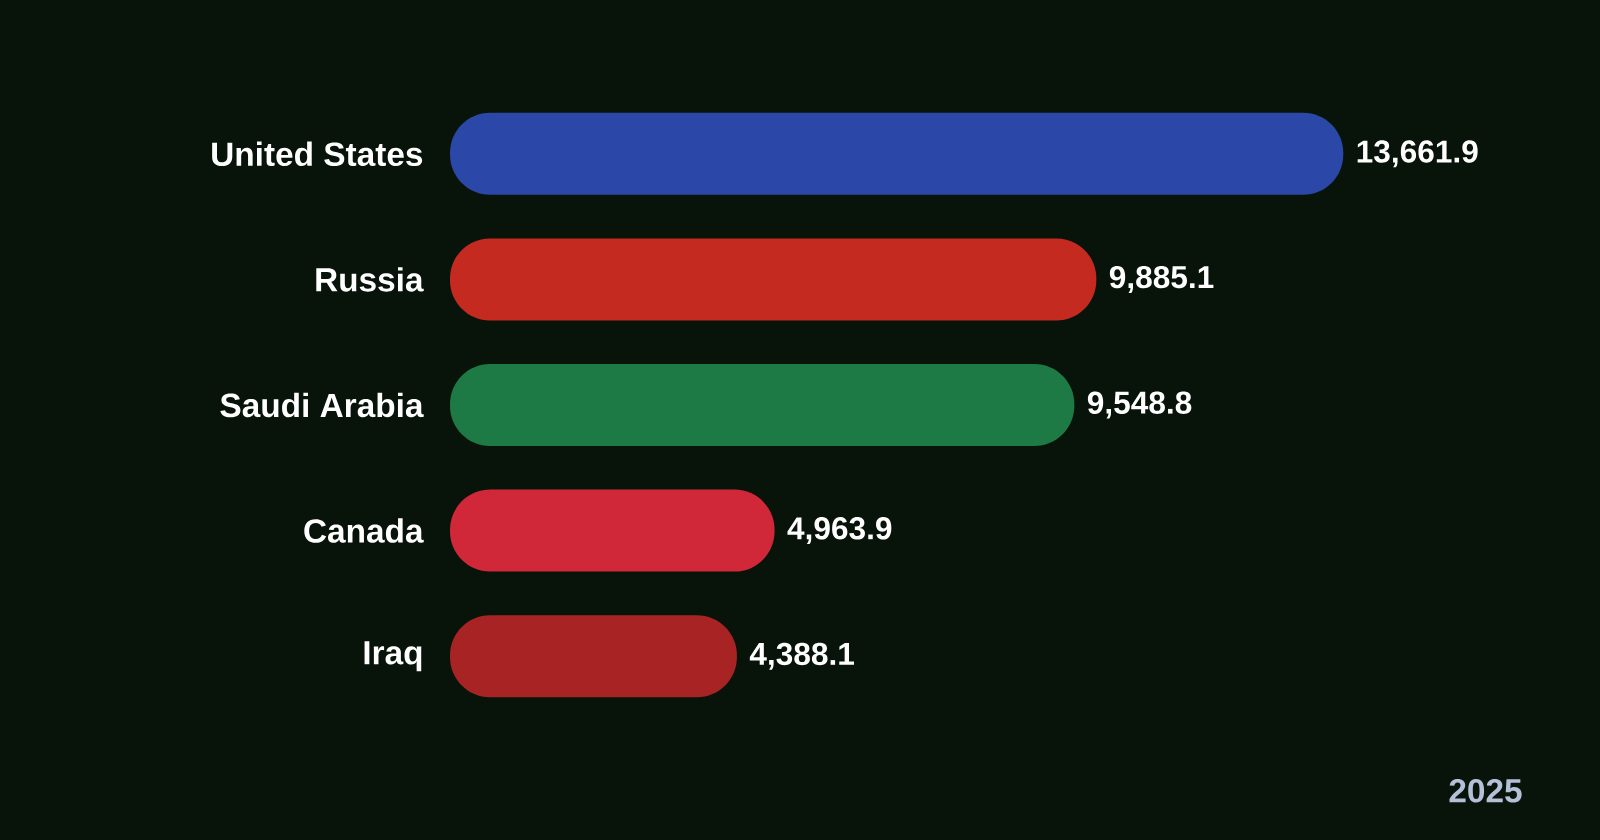  What do you see at coordinates (1161, 279) in the screenshot?
I see `data-label: 9,885.1` at bounding box center [1161, 279].